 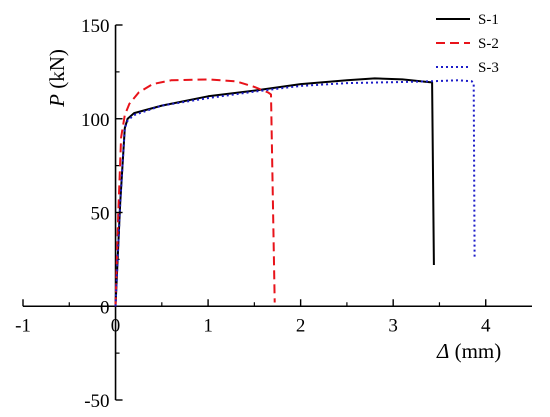 I want to click on x-tick-label: 4, so click(x=486, y=325).